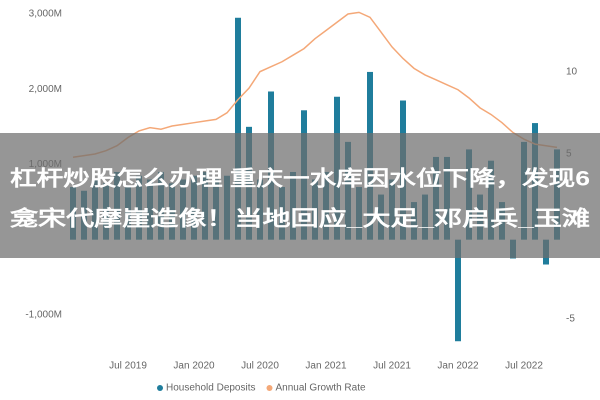 Image resolution: width=600 pixels, height=400 pixels. I want to click on x-tick-label: Jul 2022, so click(524, 366).